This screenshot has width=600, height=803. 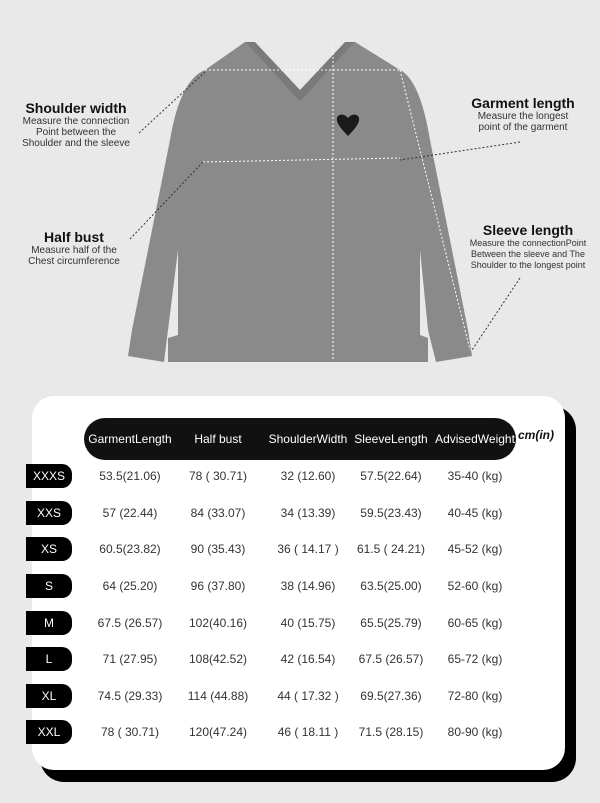 What do you see at coordinates (218, 659) in the screenshot?
I see `table-cell: 108(42.52)` at bounding box center [218, 659].